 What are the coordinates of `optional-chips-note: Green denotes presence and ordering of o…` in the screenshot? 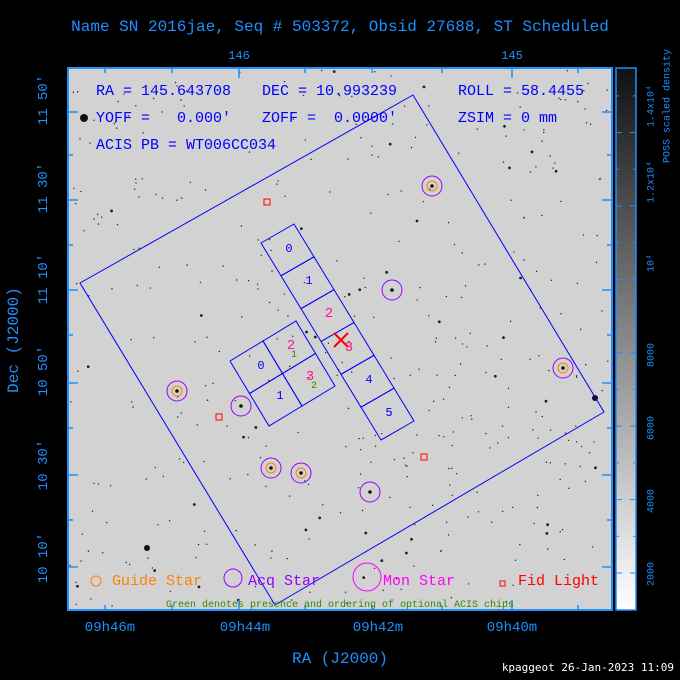 It's located at (340, 605).